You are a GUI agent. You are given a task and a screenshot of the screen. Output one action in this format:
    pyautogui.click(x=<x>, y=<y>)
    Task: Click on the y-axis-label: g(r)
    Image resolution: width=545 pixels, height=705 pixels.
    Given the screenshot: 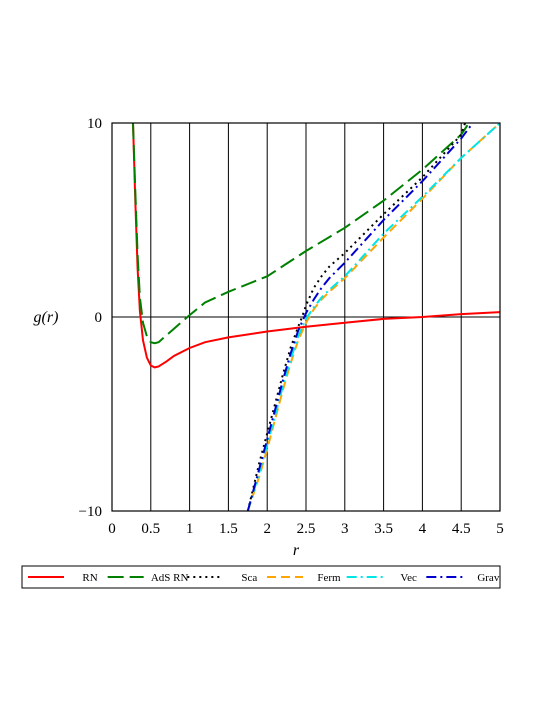 What is the action you would take?
    pyautogui.click(x=46, y=317)
    